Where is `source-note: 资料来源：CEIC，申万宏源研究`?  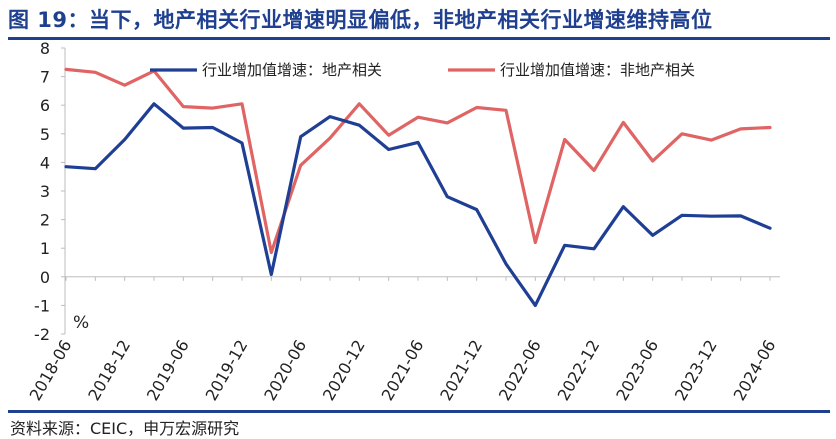 source-note: 资料来源：CEIC，申万宏源研究 is located at coordinates (125, 428).